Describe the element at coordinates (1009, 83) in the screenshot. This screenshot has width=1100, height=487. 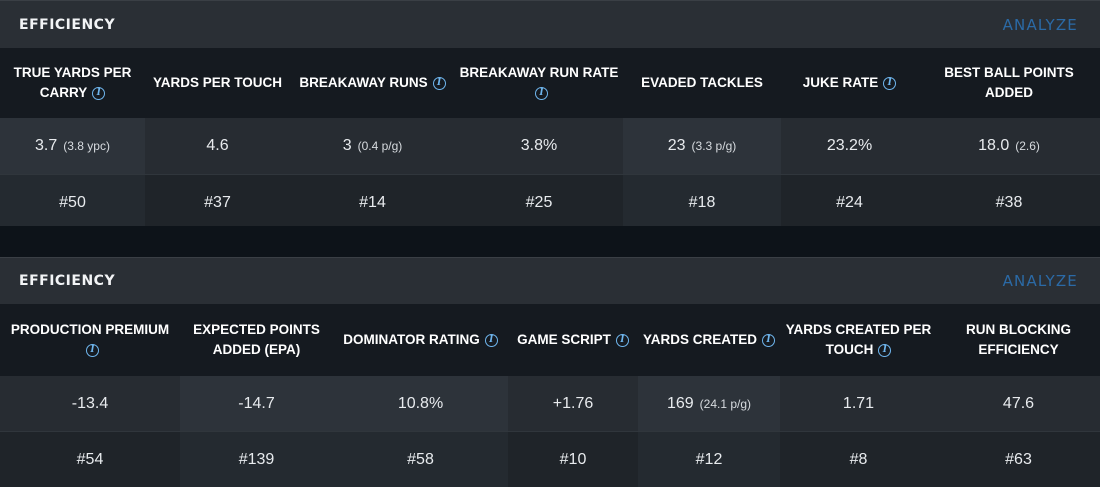
I see `col-best-ball-points-added: BEST BALL POINTS ADDED` at that location.